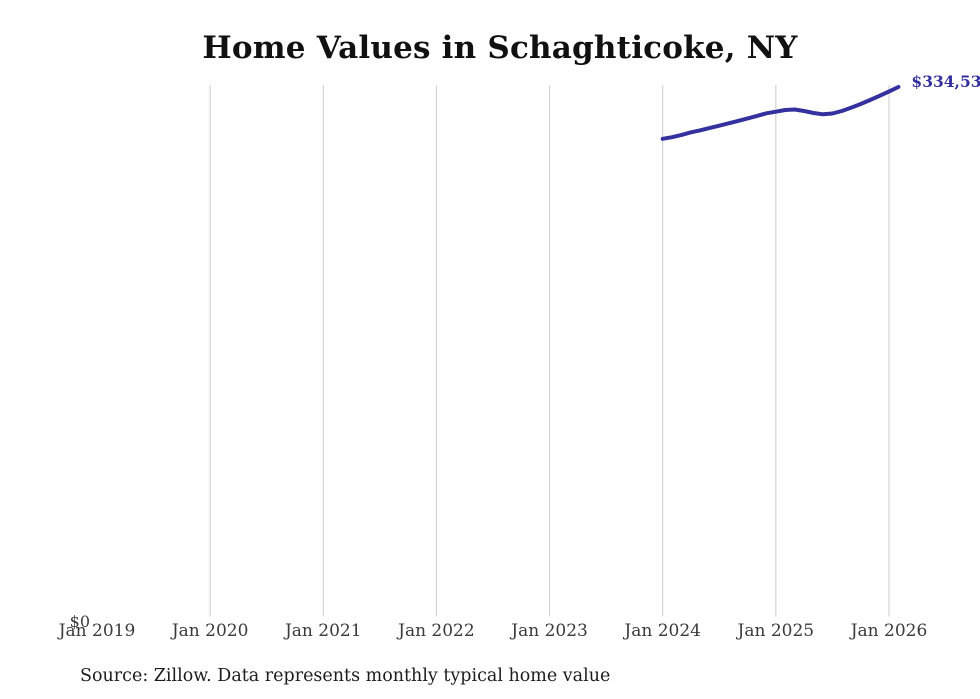 The height and width of the screenshot is (699, 980). What do you see at coordinates (97, 631) in the screenshot?
I see `x-tick-label: Jan 2019` at bounding box center [97, 631].